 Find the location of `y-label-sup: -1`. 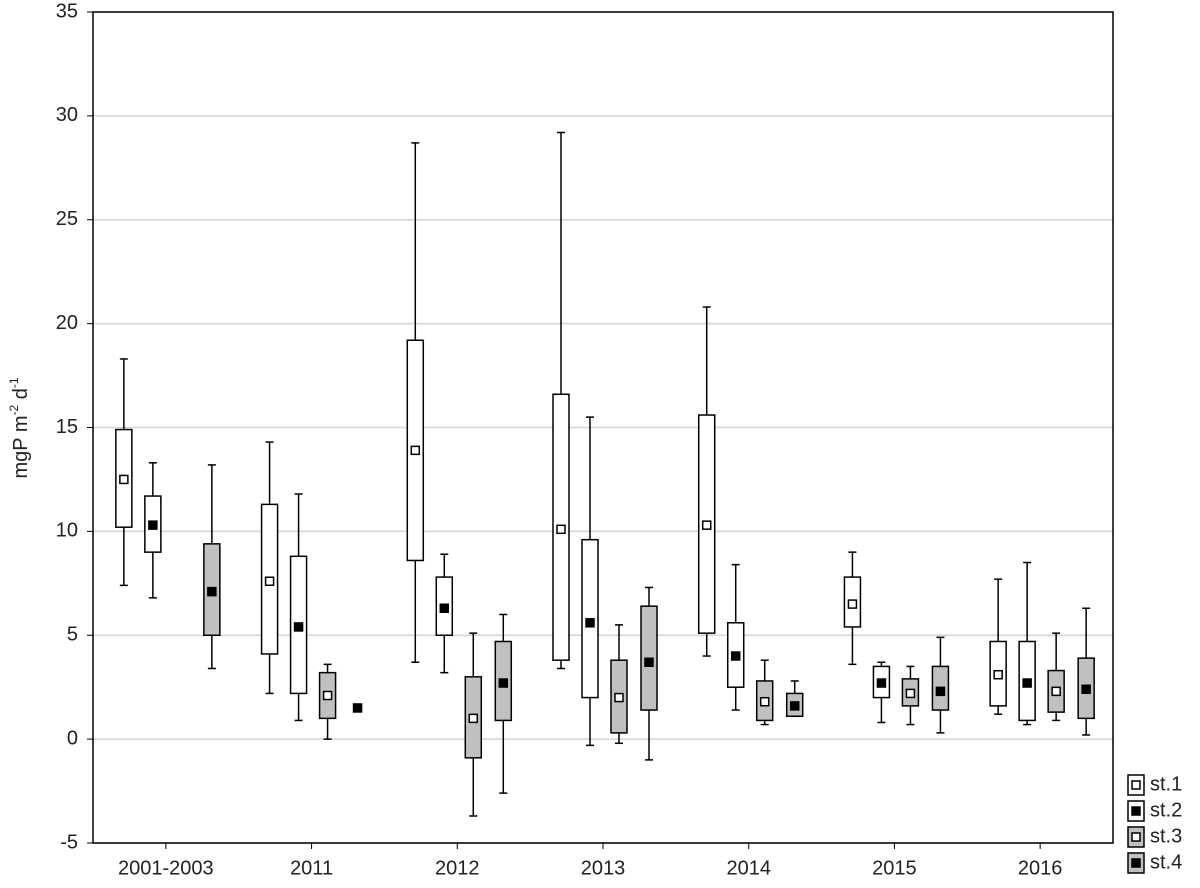

y-label-sup: -1 is located at coordinates (14, 382).